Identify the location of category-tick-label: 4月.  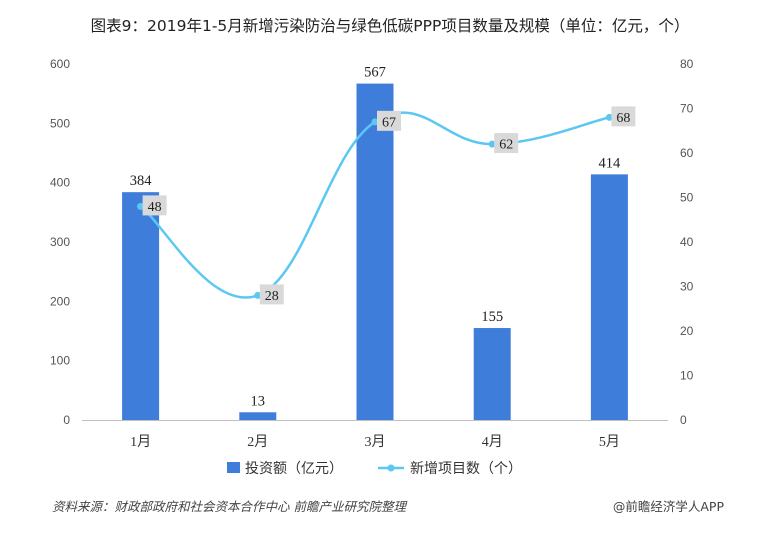
(492, 442).